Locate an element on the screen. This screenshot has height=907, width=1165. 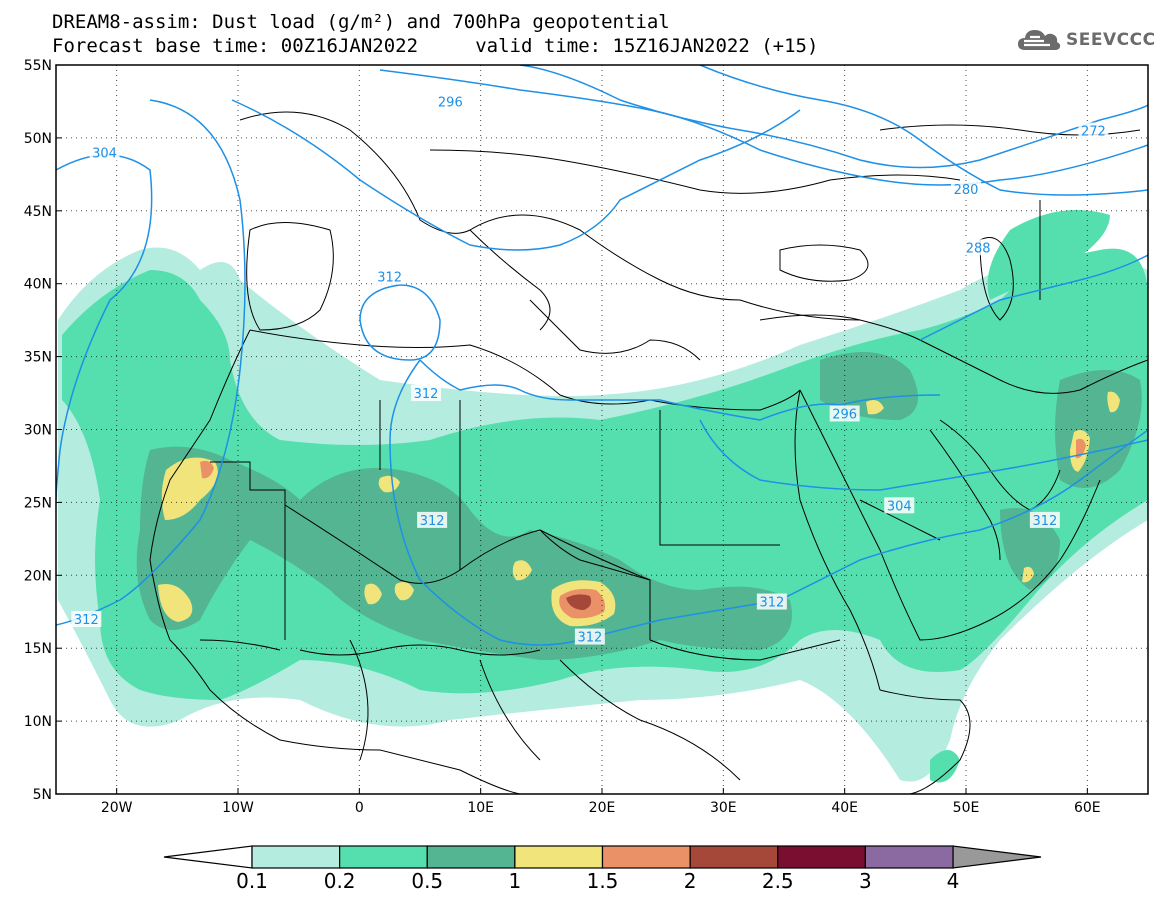
colorbar-label: 3 is located at coordinates (865, 881).